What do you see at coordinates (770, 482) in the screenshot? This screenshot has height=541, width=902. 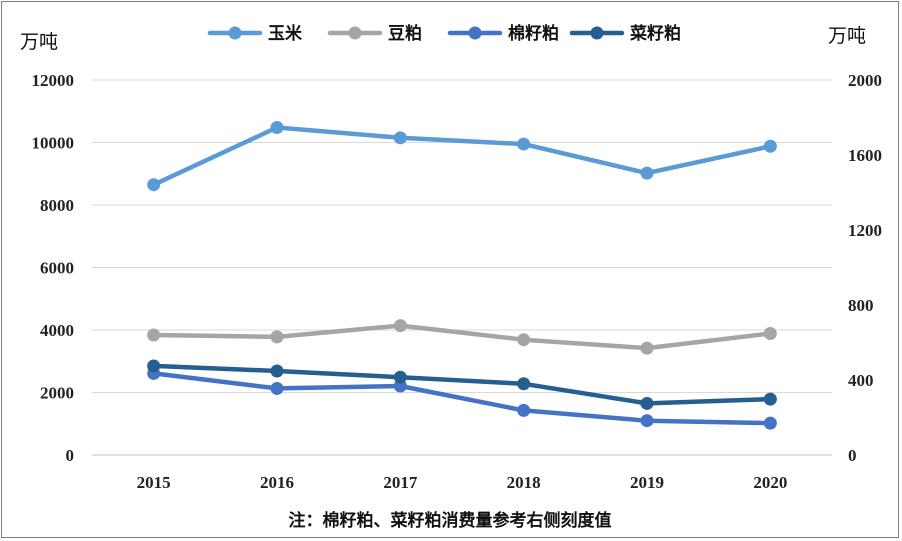 I see `x-tick-label: 2020` at bounding box center [770, 482].